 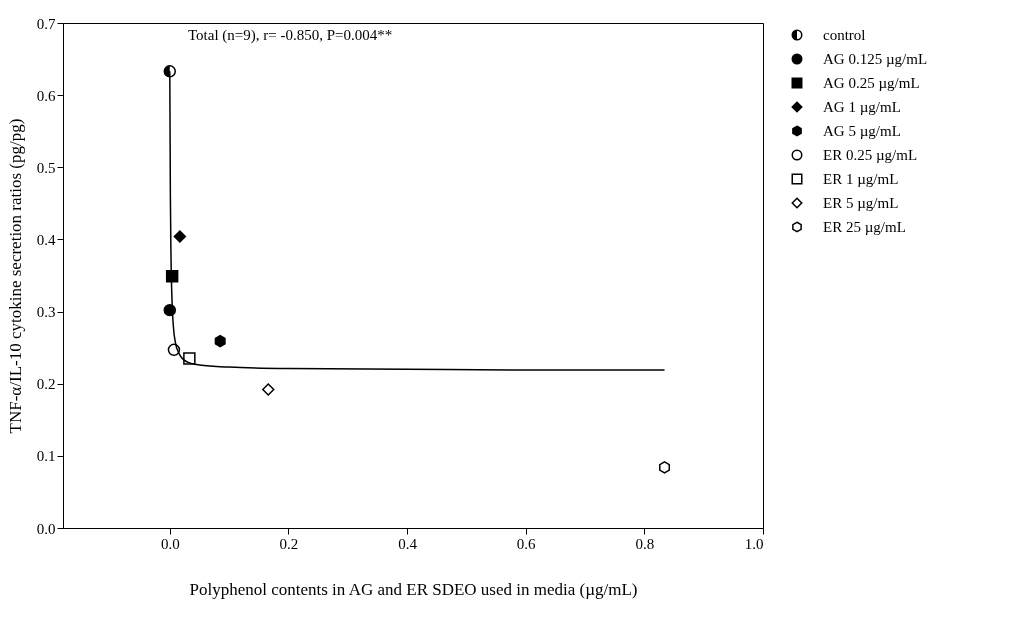 I want to click on x-tick-label: 1.0, so click(x=754, y=543).